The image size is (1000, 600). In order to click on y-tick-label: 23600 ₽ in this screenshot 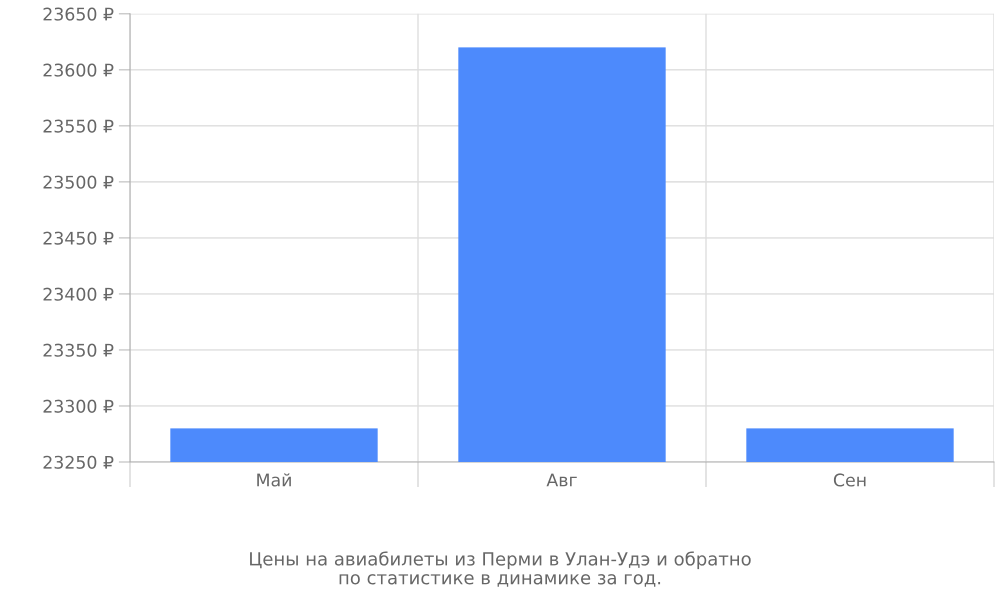, I will do `click(79, 70)`.